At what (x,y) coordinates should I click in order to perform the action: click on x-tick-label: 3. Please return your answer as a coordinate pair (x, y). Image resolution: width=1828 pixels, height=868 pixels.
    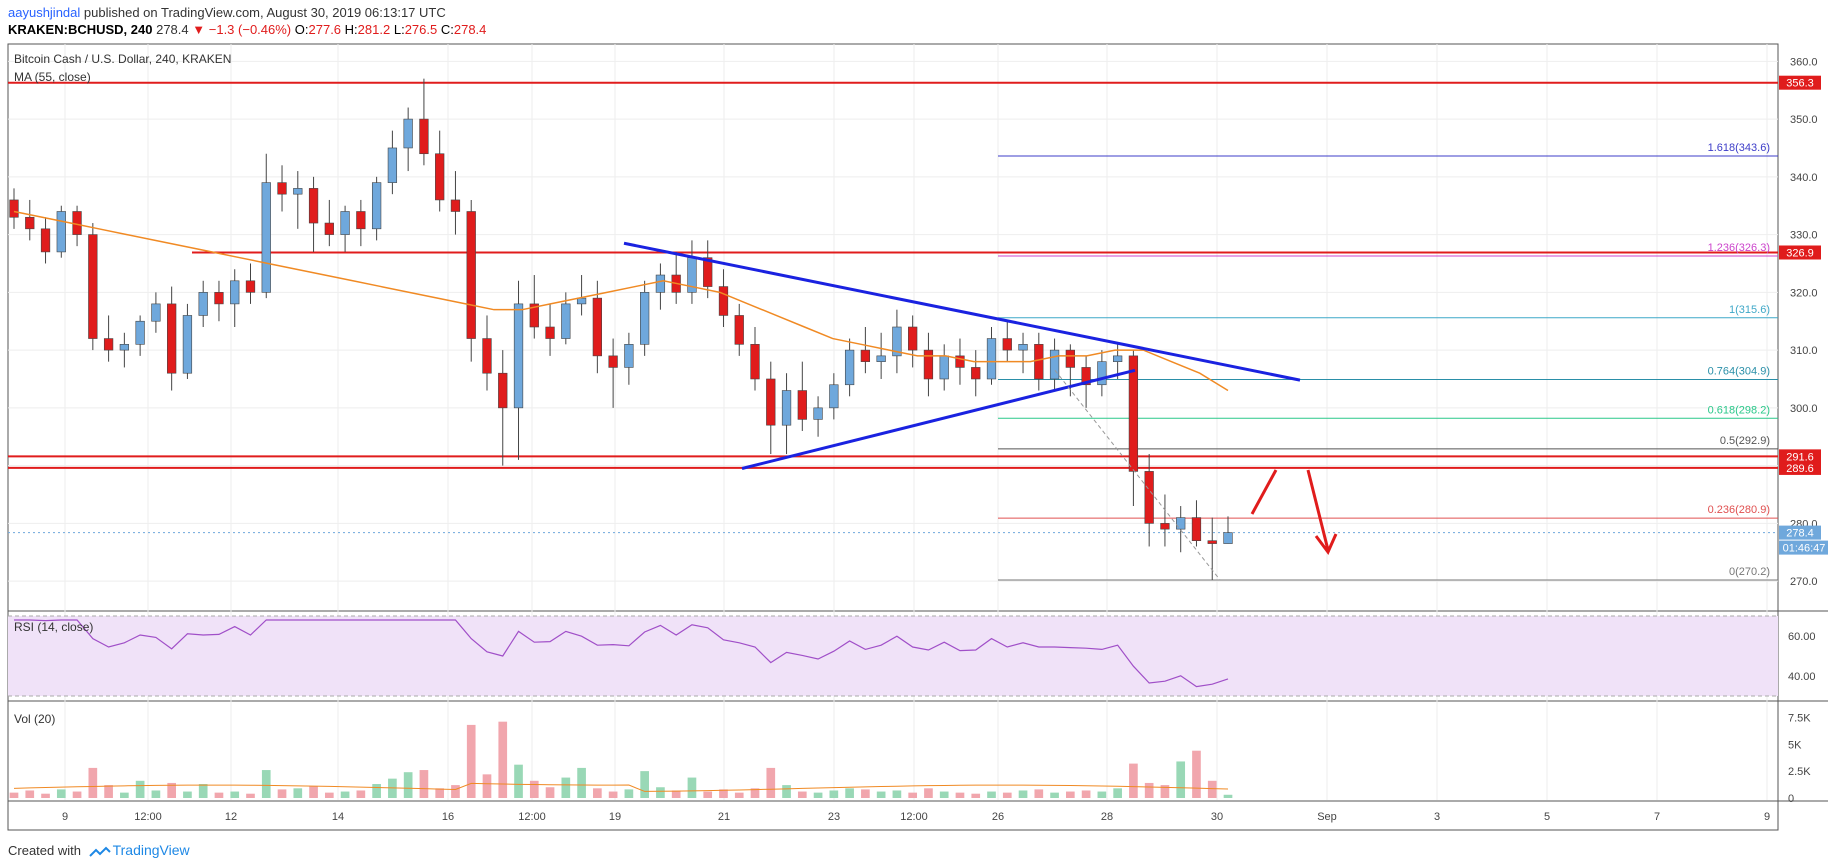
    Looking at the image, I should click on (1437, 817).